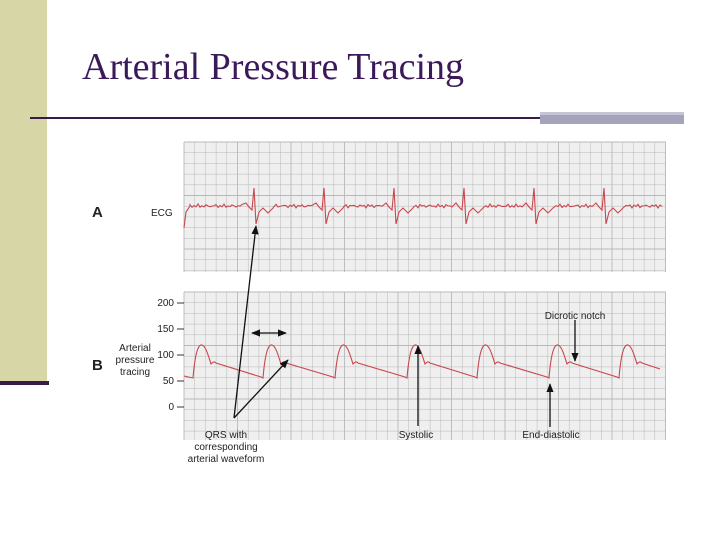  Describe the element at coordinates (226, 435) in the screenshot. I see `qrs-label-line-1: QRS with` at that location.